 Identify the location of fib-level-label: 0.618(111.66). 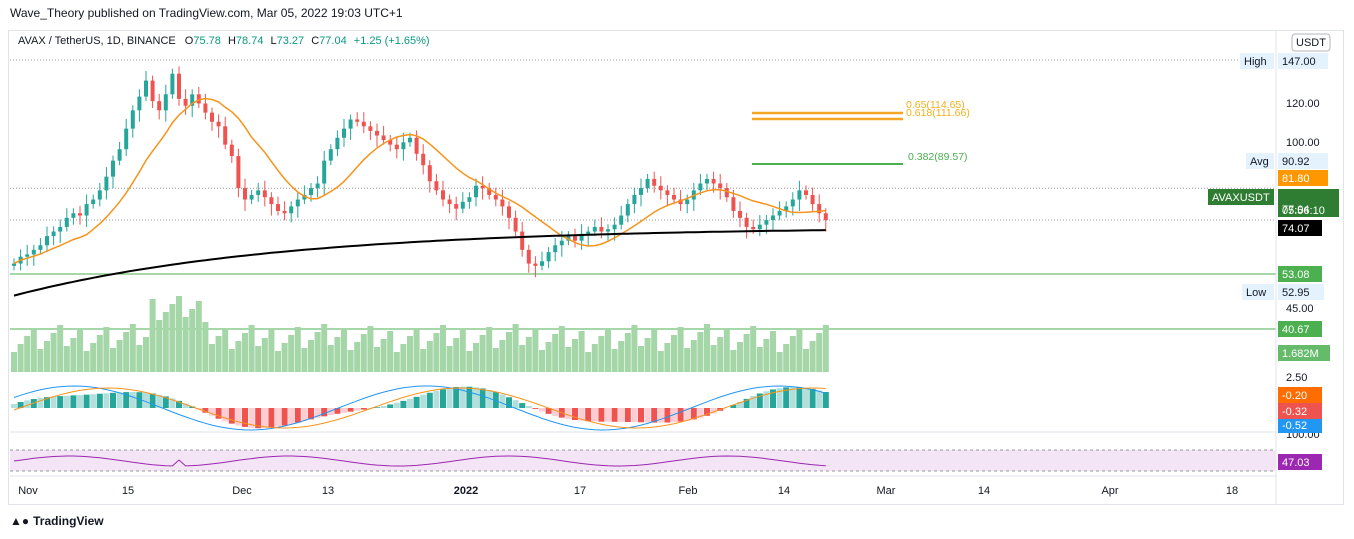
(938, 113).